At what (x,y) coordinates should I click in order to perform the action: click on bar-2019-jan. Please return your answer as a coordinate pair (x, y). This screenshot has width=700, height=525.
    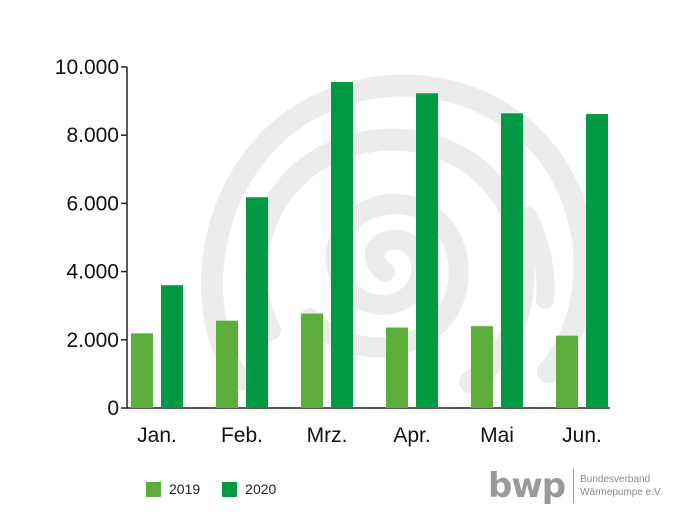
    Looking at the image, I should click on (142, 370).